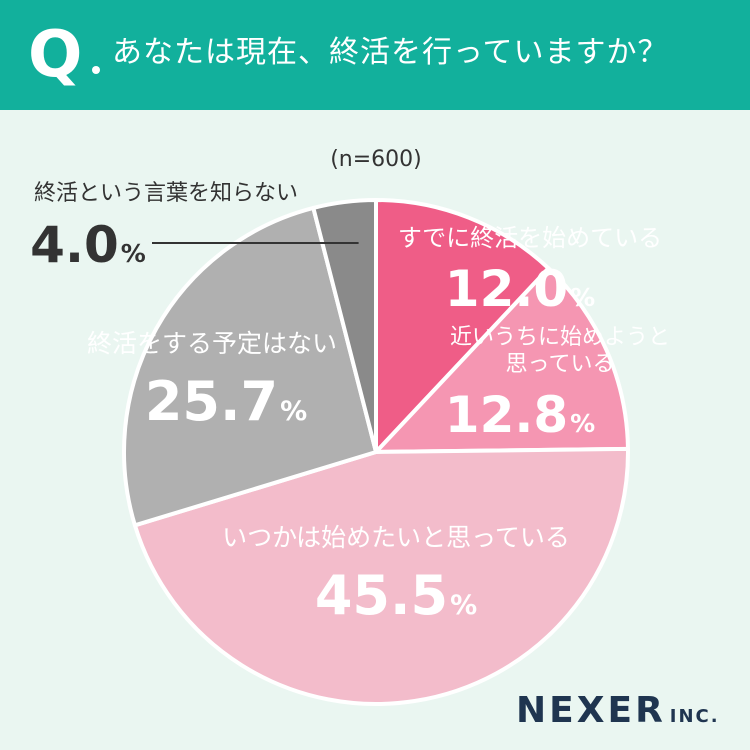 The image size is (750, 750). I want to click on q-dot-icon, so click(96, 70).